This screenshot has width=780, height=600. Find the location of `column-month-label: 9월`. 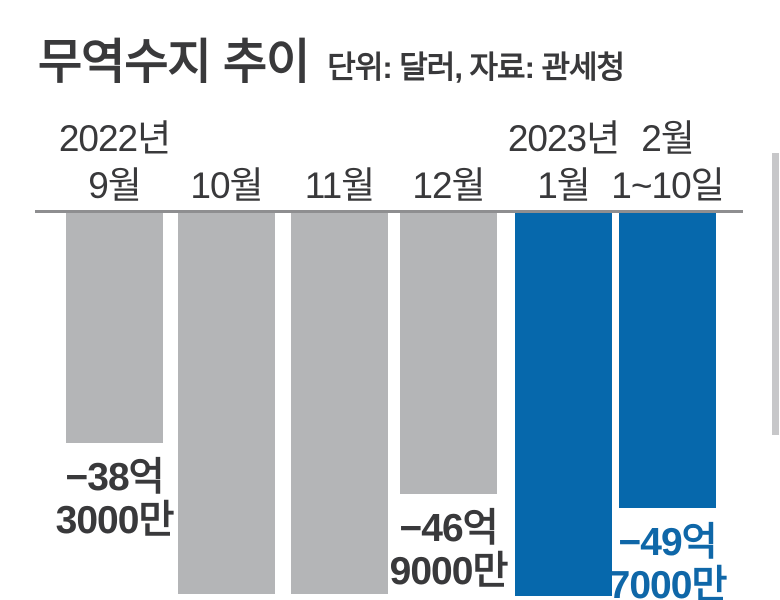

column-month-label: 9월 is located at coordinates (115, 185).